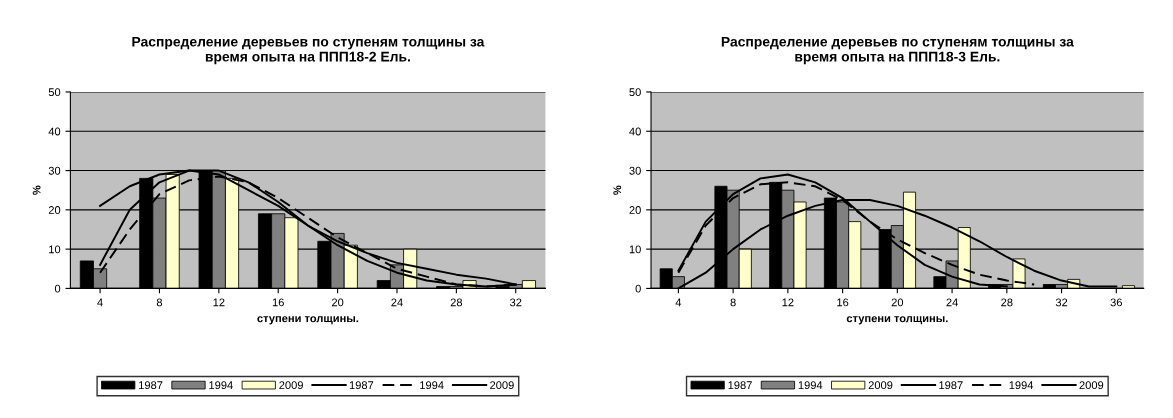  Describe the element at coordinates (308, 50) in the screenshot. I see `chart-title: Распределение деревьев по ступеням толщины за время опыта на ППП18-2 Ель.` at that location.